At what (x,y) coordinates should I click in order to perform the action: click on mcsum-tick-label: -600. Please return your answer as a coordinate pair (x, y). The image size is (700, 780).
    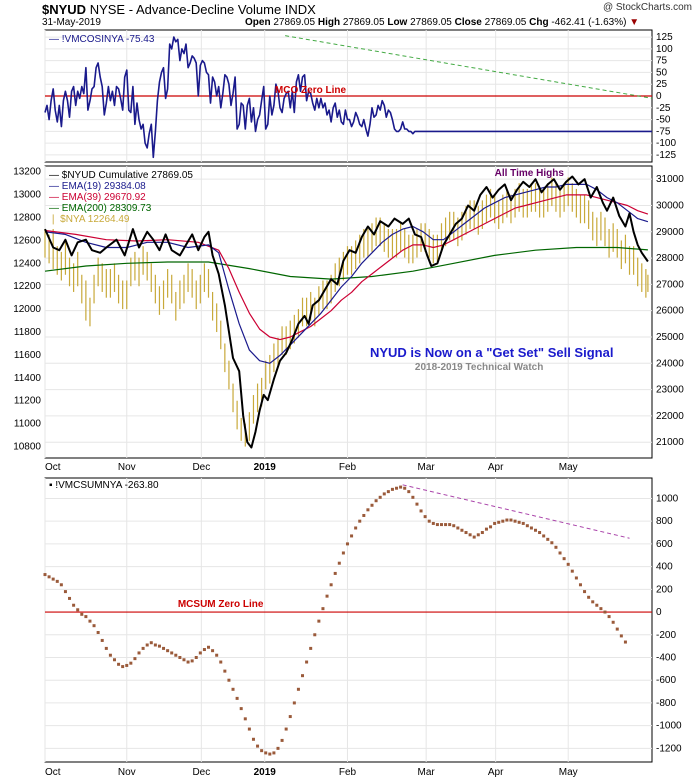
    Looking at the image, I should click on (666, 680).